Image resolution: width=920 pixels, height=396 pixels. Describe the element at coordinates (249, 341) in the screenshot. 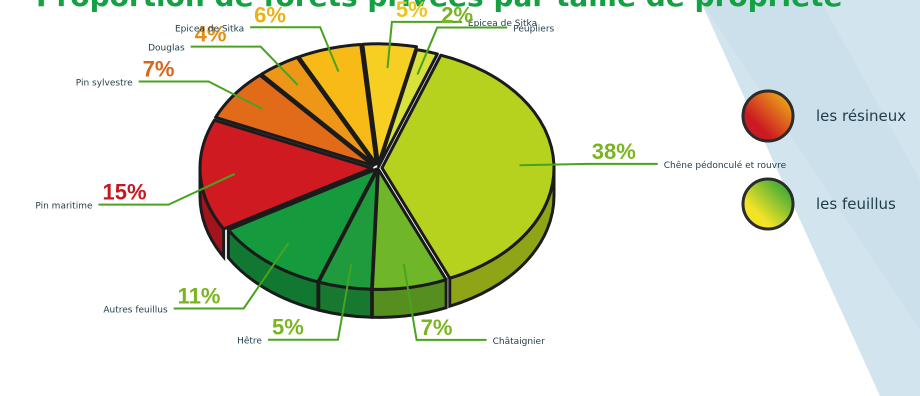

I see `category-label-2: Hêtre` at that location.